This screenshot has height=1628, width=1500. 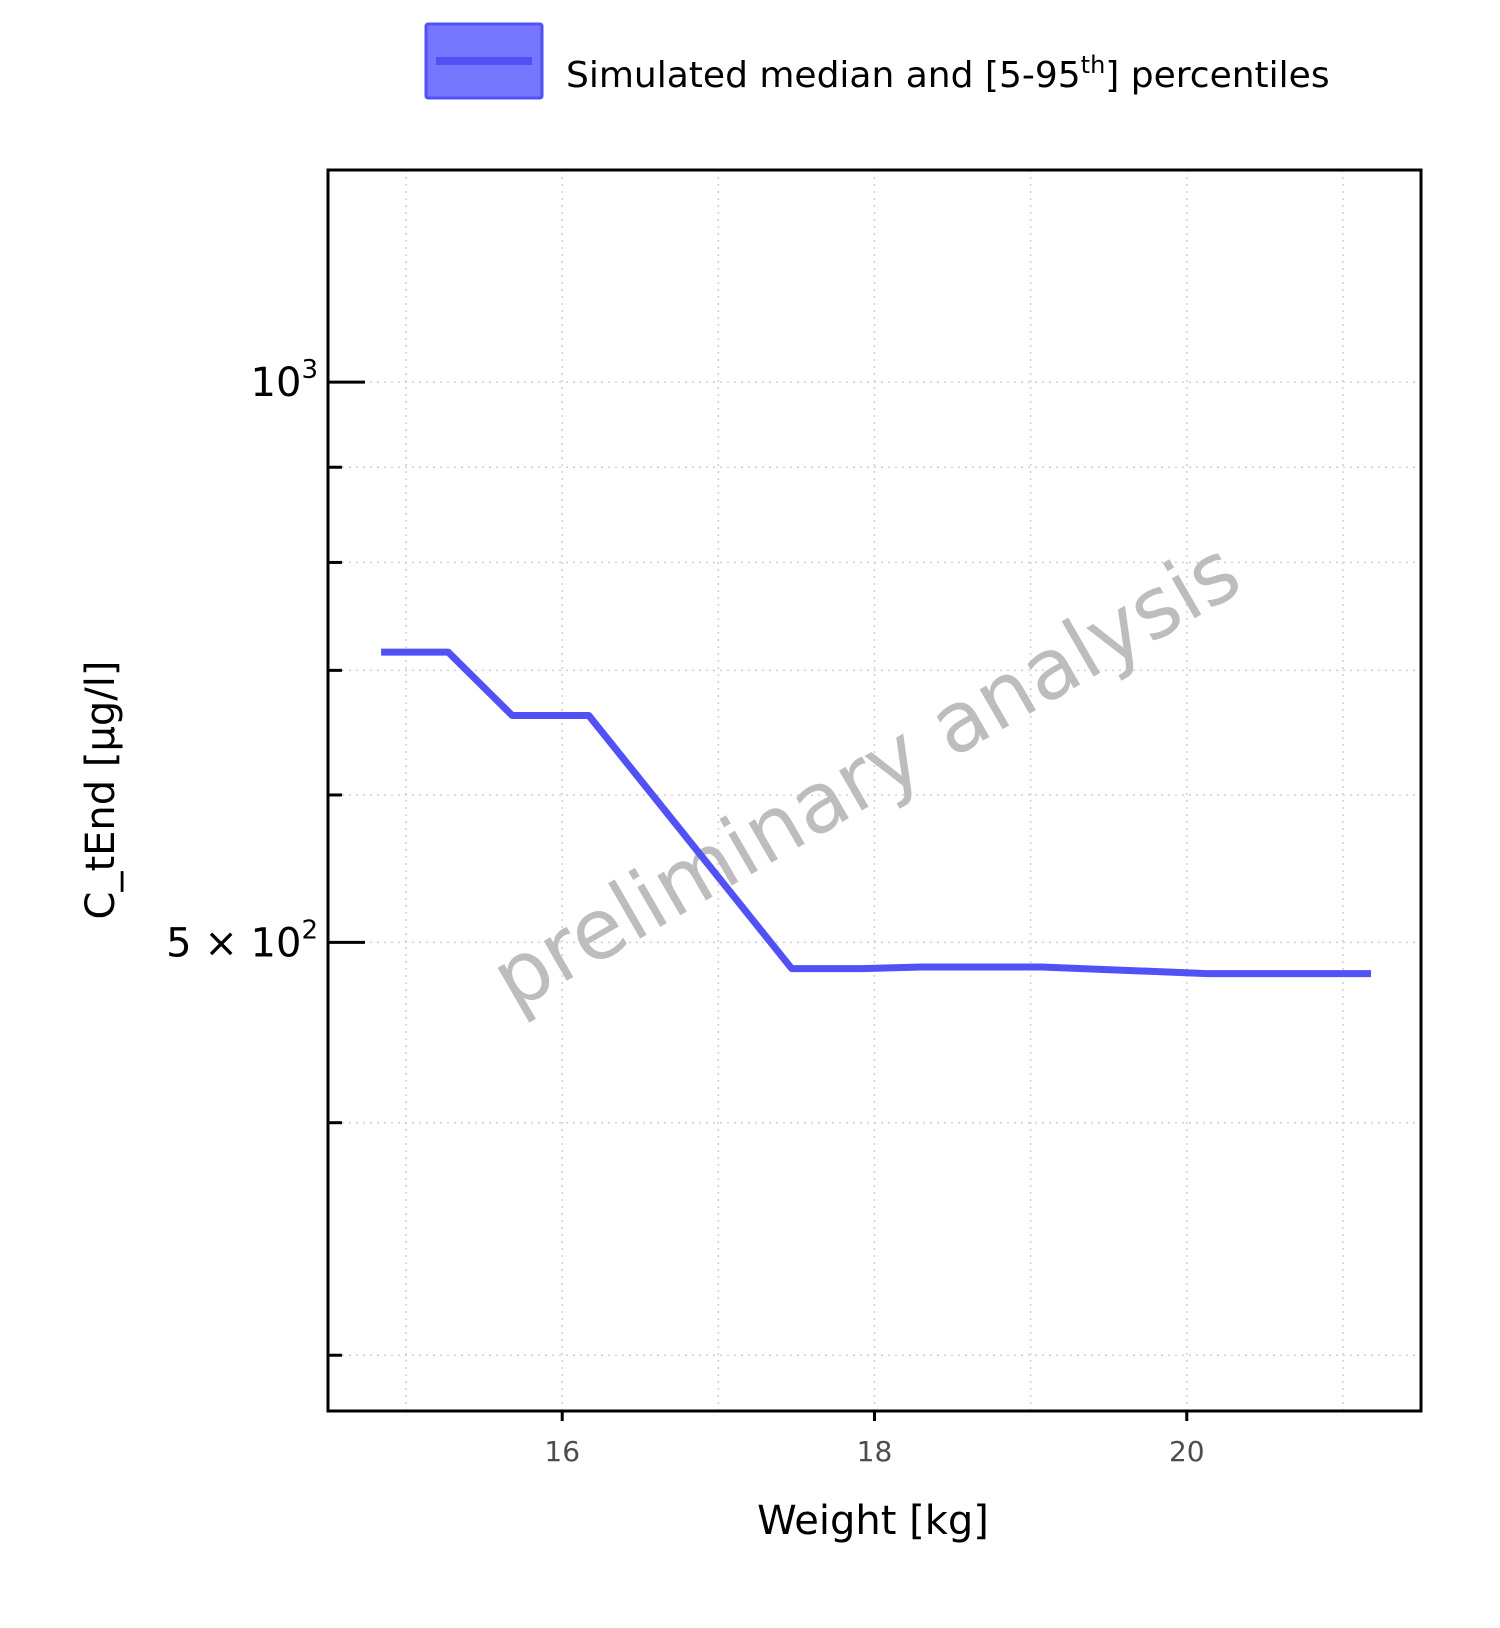 What do you see at coordinates (101, 790) in the screenshot?
I see `y-axis-title: C_tEnd [µg/l]` at bounding box center [101, 790].